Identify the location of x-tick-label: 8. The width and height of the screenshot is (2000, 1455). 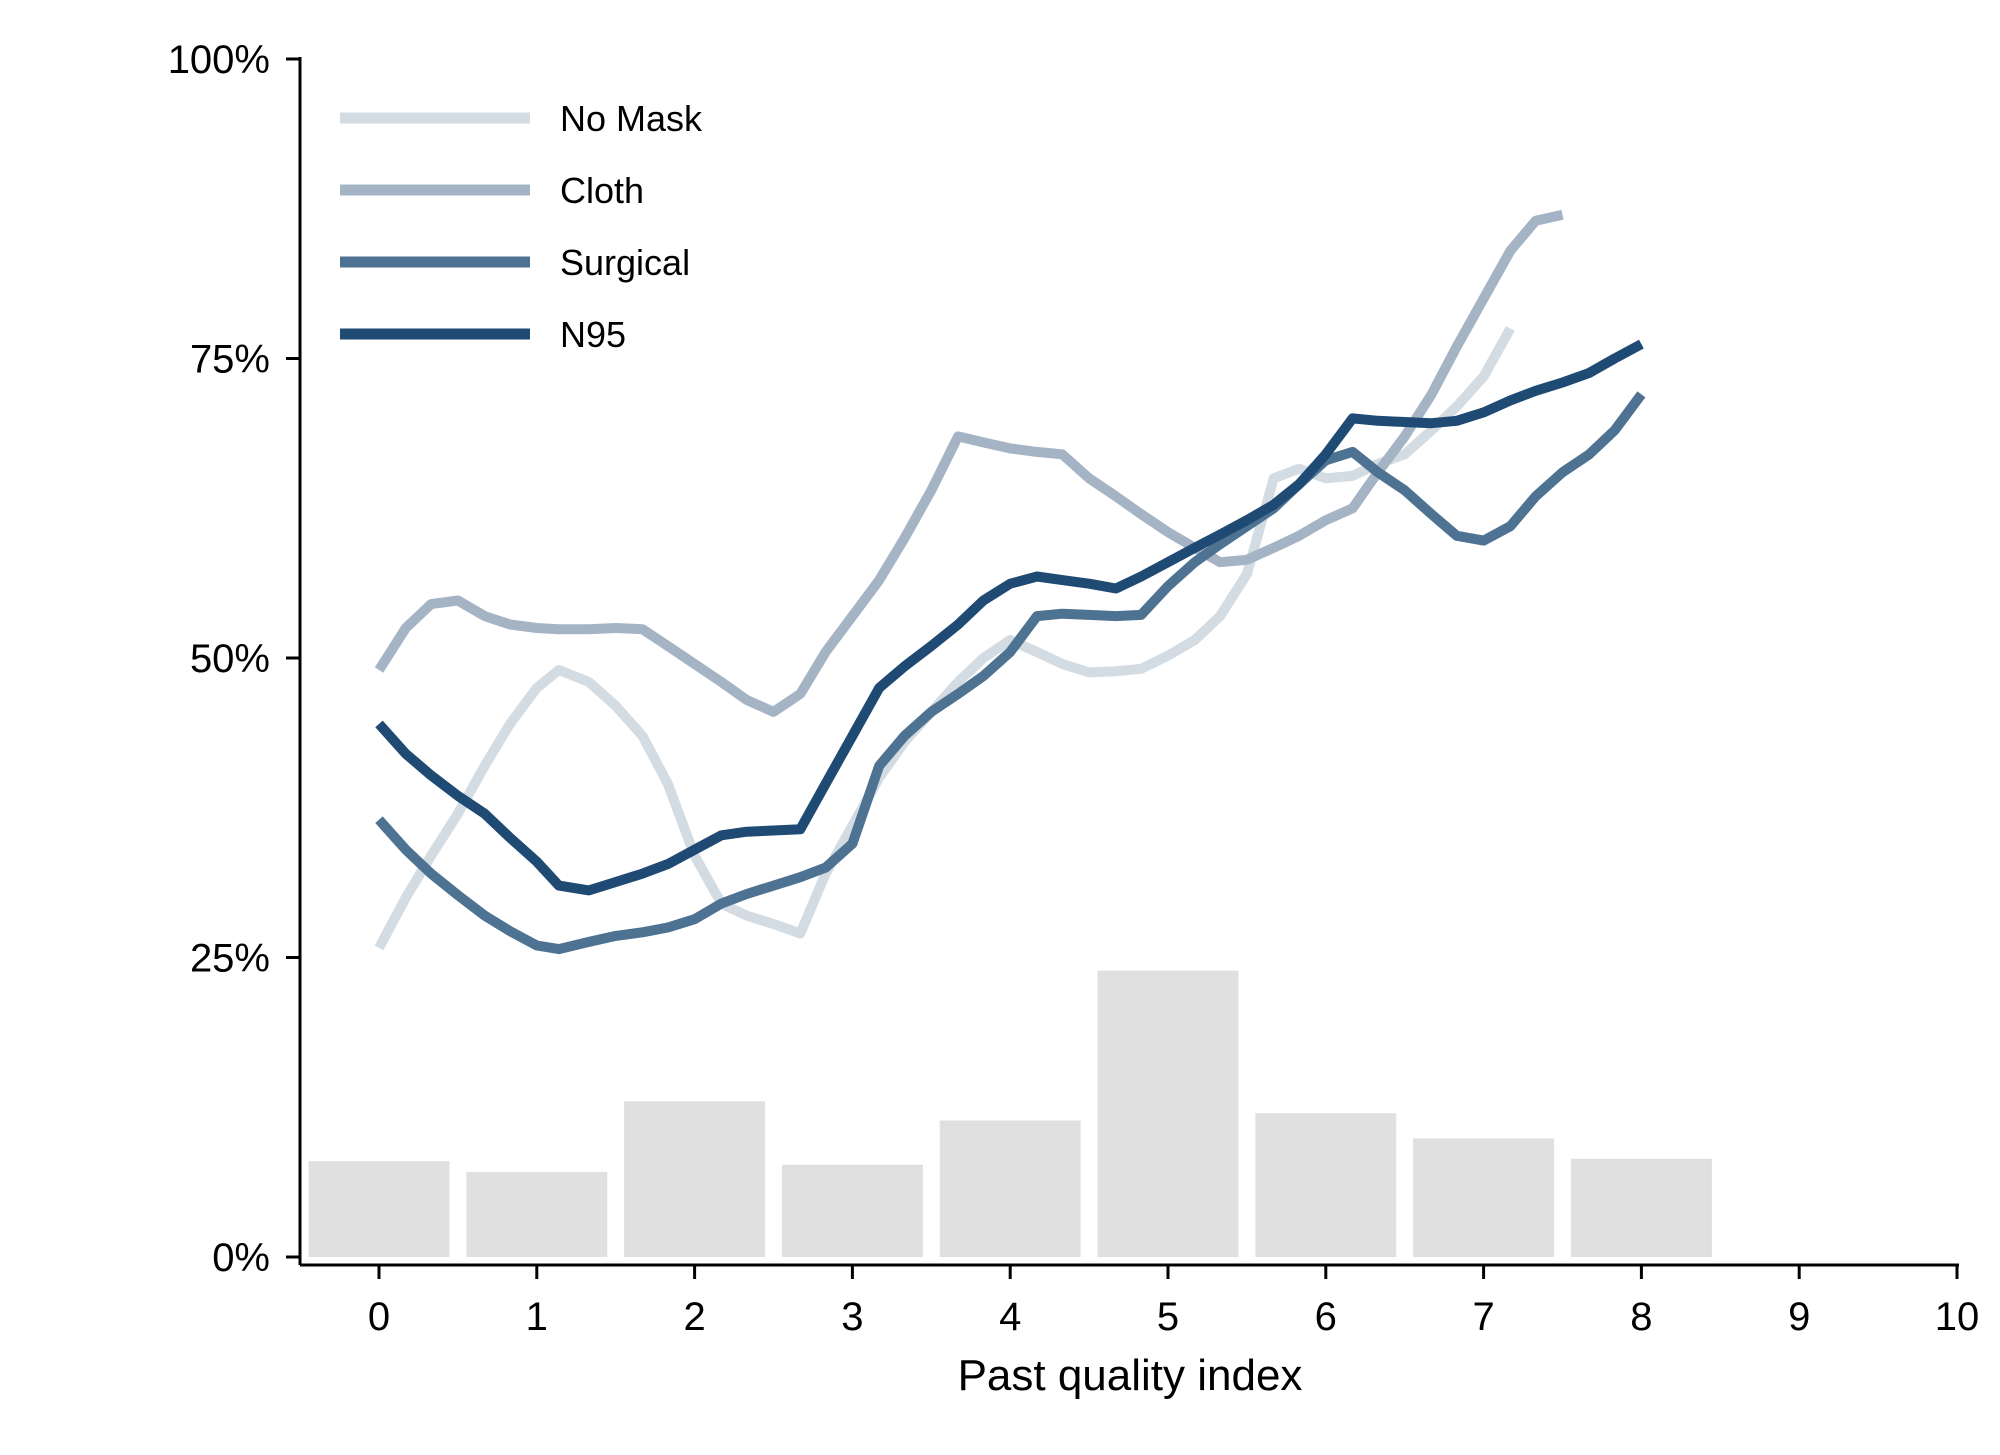
(1641, 1317).